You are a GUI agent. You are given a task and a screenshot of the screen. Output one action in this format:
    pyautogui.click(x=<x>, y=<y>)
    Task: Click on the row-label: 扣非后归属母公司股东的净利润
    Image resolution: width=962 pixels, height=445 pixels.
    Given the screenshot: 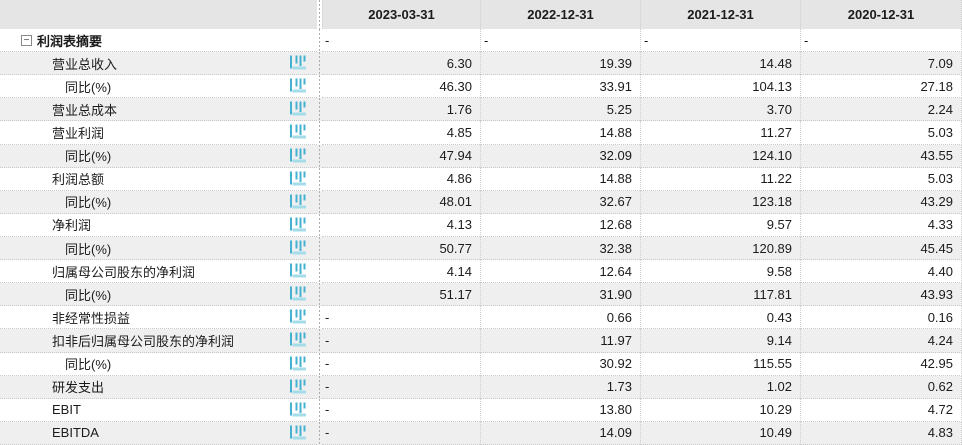 What is the action you would take?
    pyautogui.click(x=143, y=341)
    